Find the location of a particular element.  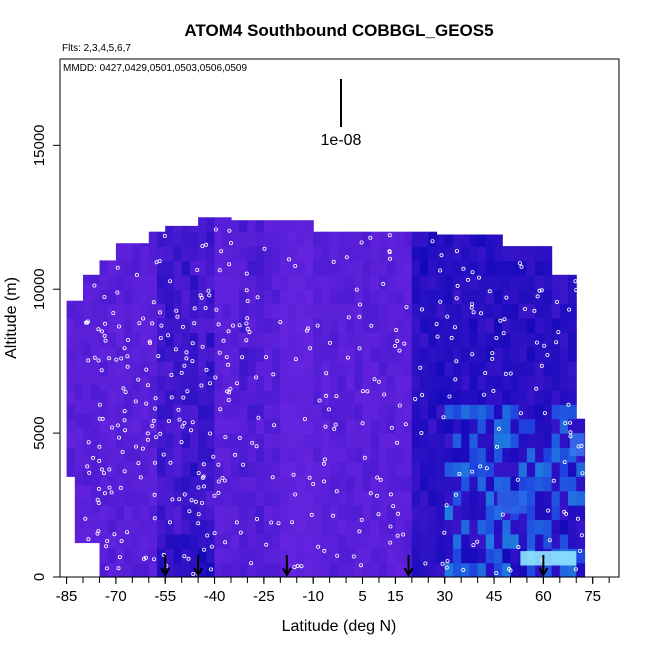

x-tick-label: 5 is located at coordinates (362, 596).